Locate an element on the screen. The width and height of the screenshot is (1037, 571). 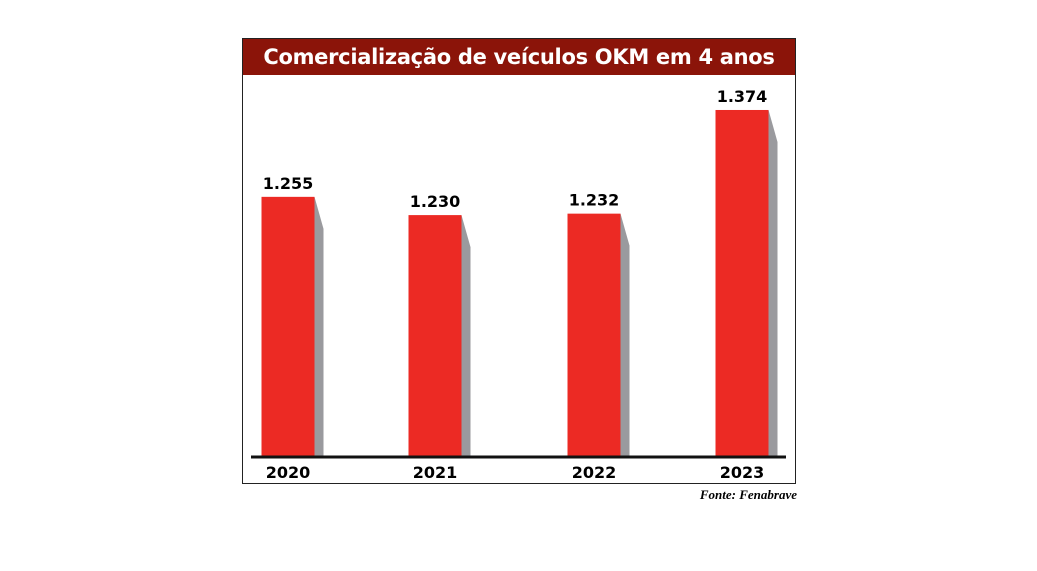
bar-2020 is located at coordinates (288, 326).